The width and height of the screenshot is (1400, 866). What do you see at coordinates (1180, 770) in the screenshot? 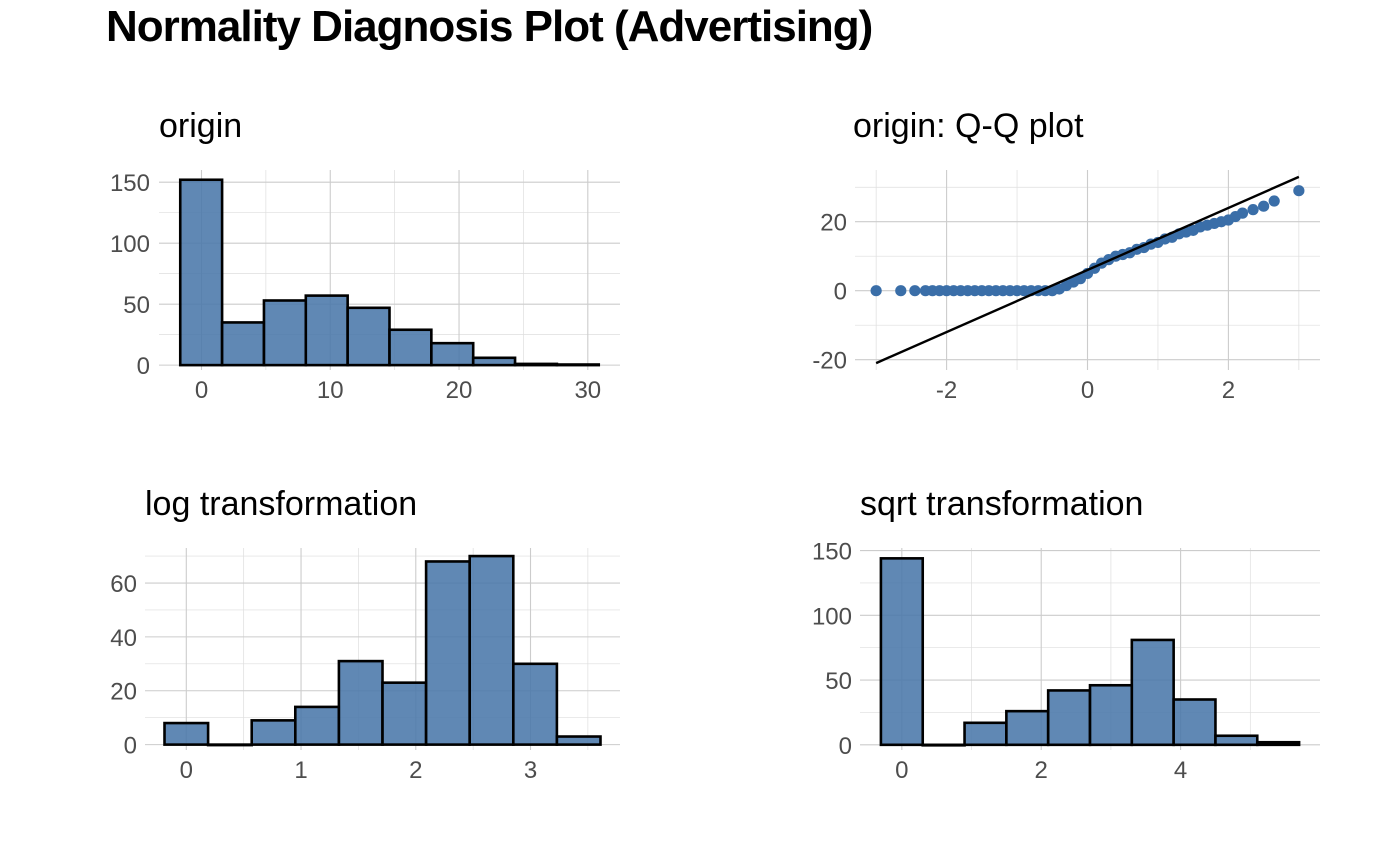
I see `x-tick-label: 4` at bounding box center [1180, 770].